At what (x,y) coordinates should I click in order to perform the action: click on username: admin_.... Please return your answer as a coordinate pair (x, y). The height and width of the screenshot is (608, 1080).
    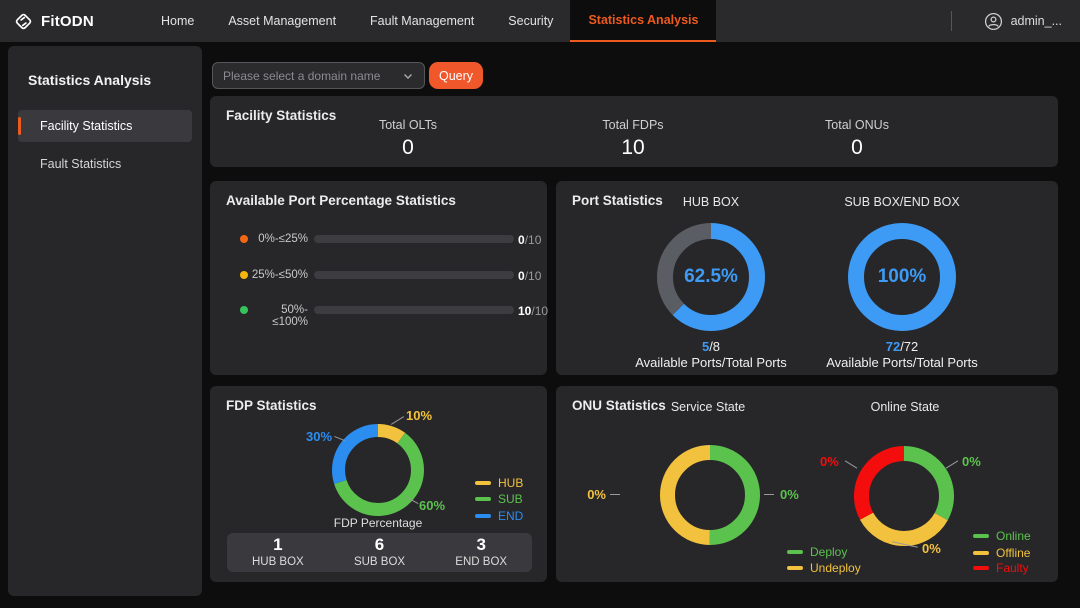
    Looking at the image, I should click on (1036, 21).